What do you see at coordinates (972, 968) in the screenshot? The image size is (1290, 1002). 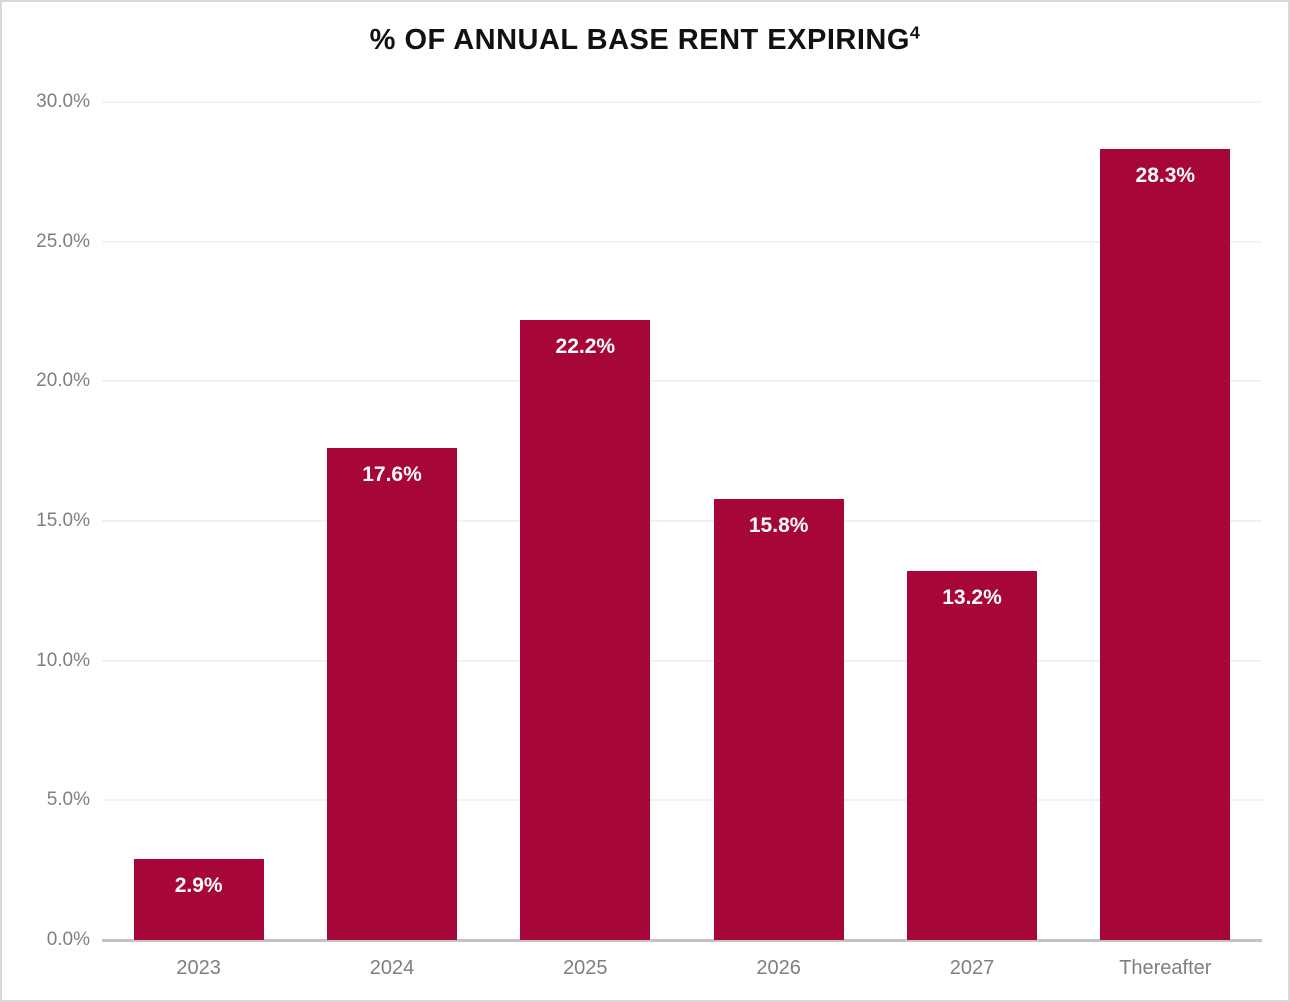 I see `x-tick-label: 2027` at bounding box center [972, 968].